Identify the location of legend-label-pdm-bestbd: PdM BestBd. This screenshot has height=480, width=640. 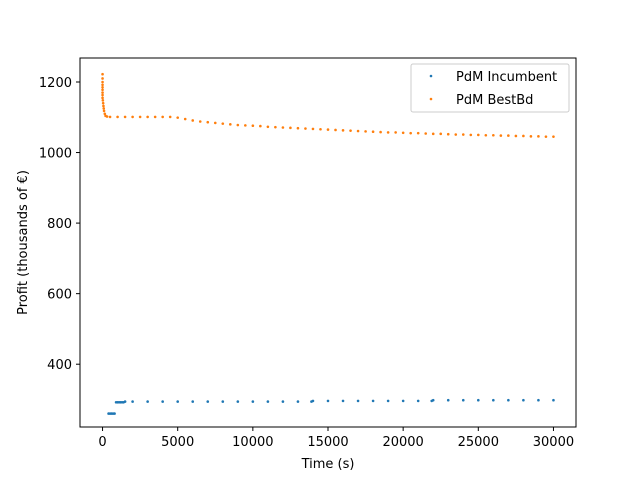
(494, 100).